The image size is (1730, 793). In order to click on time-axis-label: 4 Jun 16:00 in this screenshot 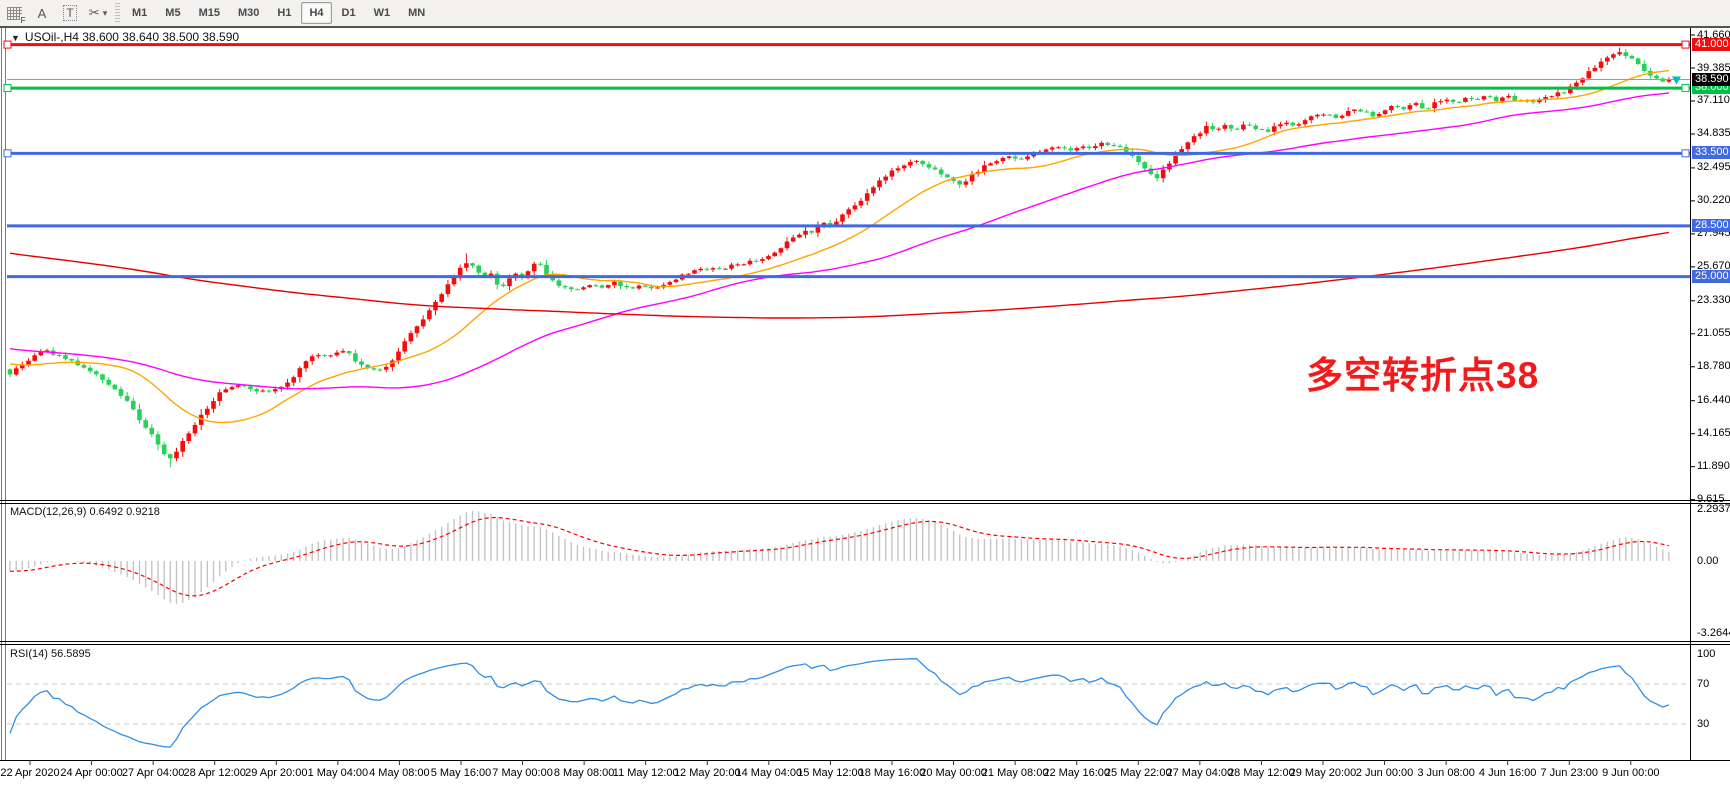, I will do `click(1507, 773)`.